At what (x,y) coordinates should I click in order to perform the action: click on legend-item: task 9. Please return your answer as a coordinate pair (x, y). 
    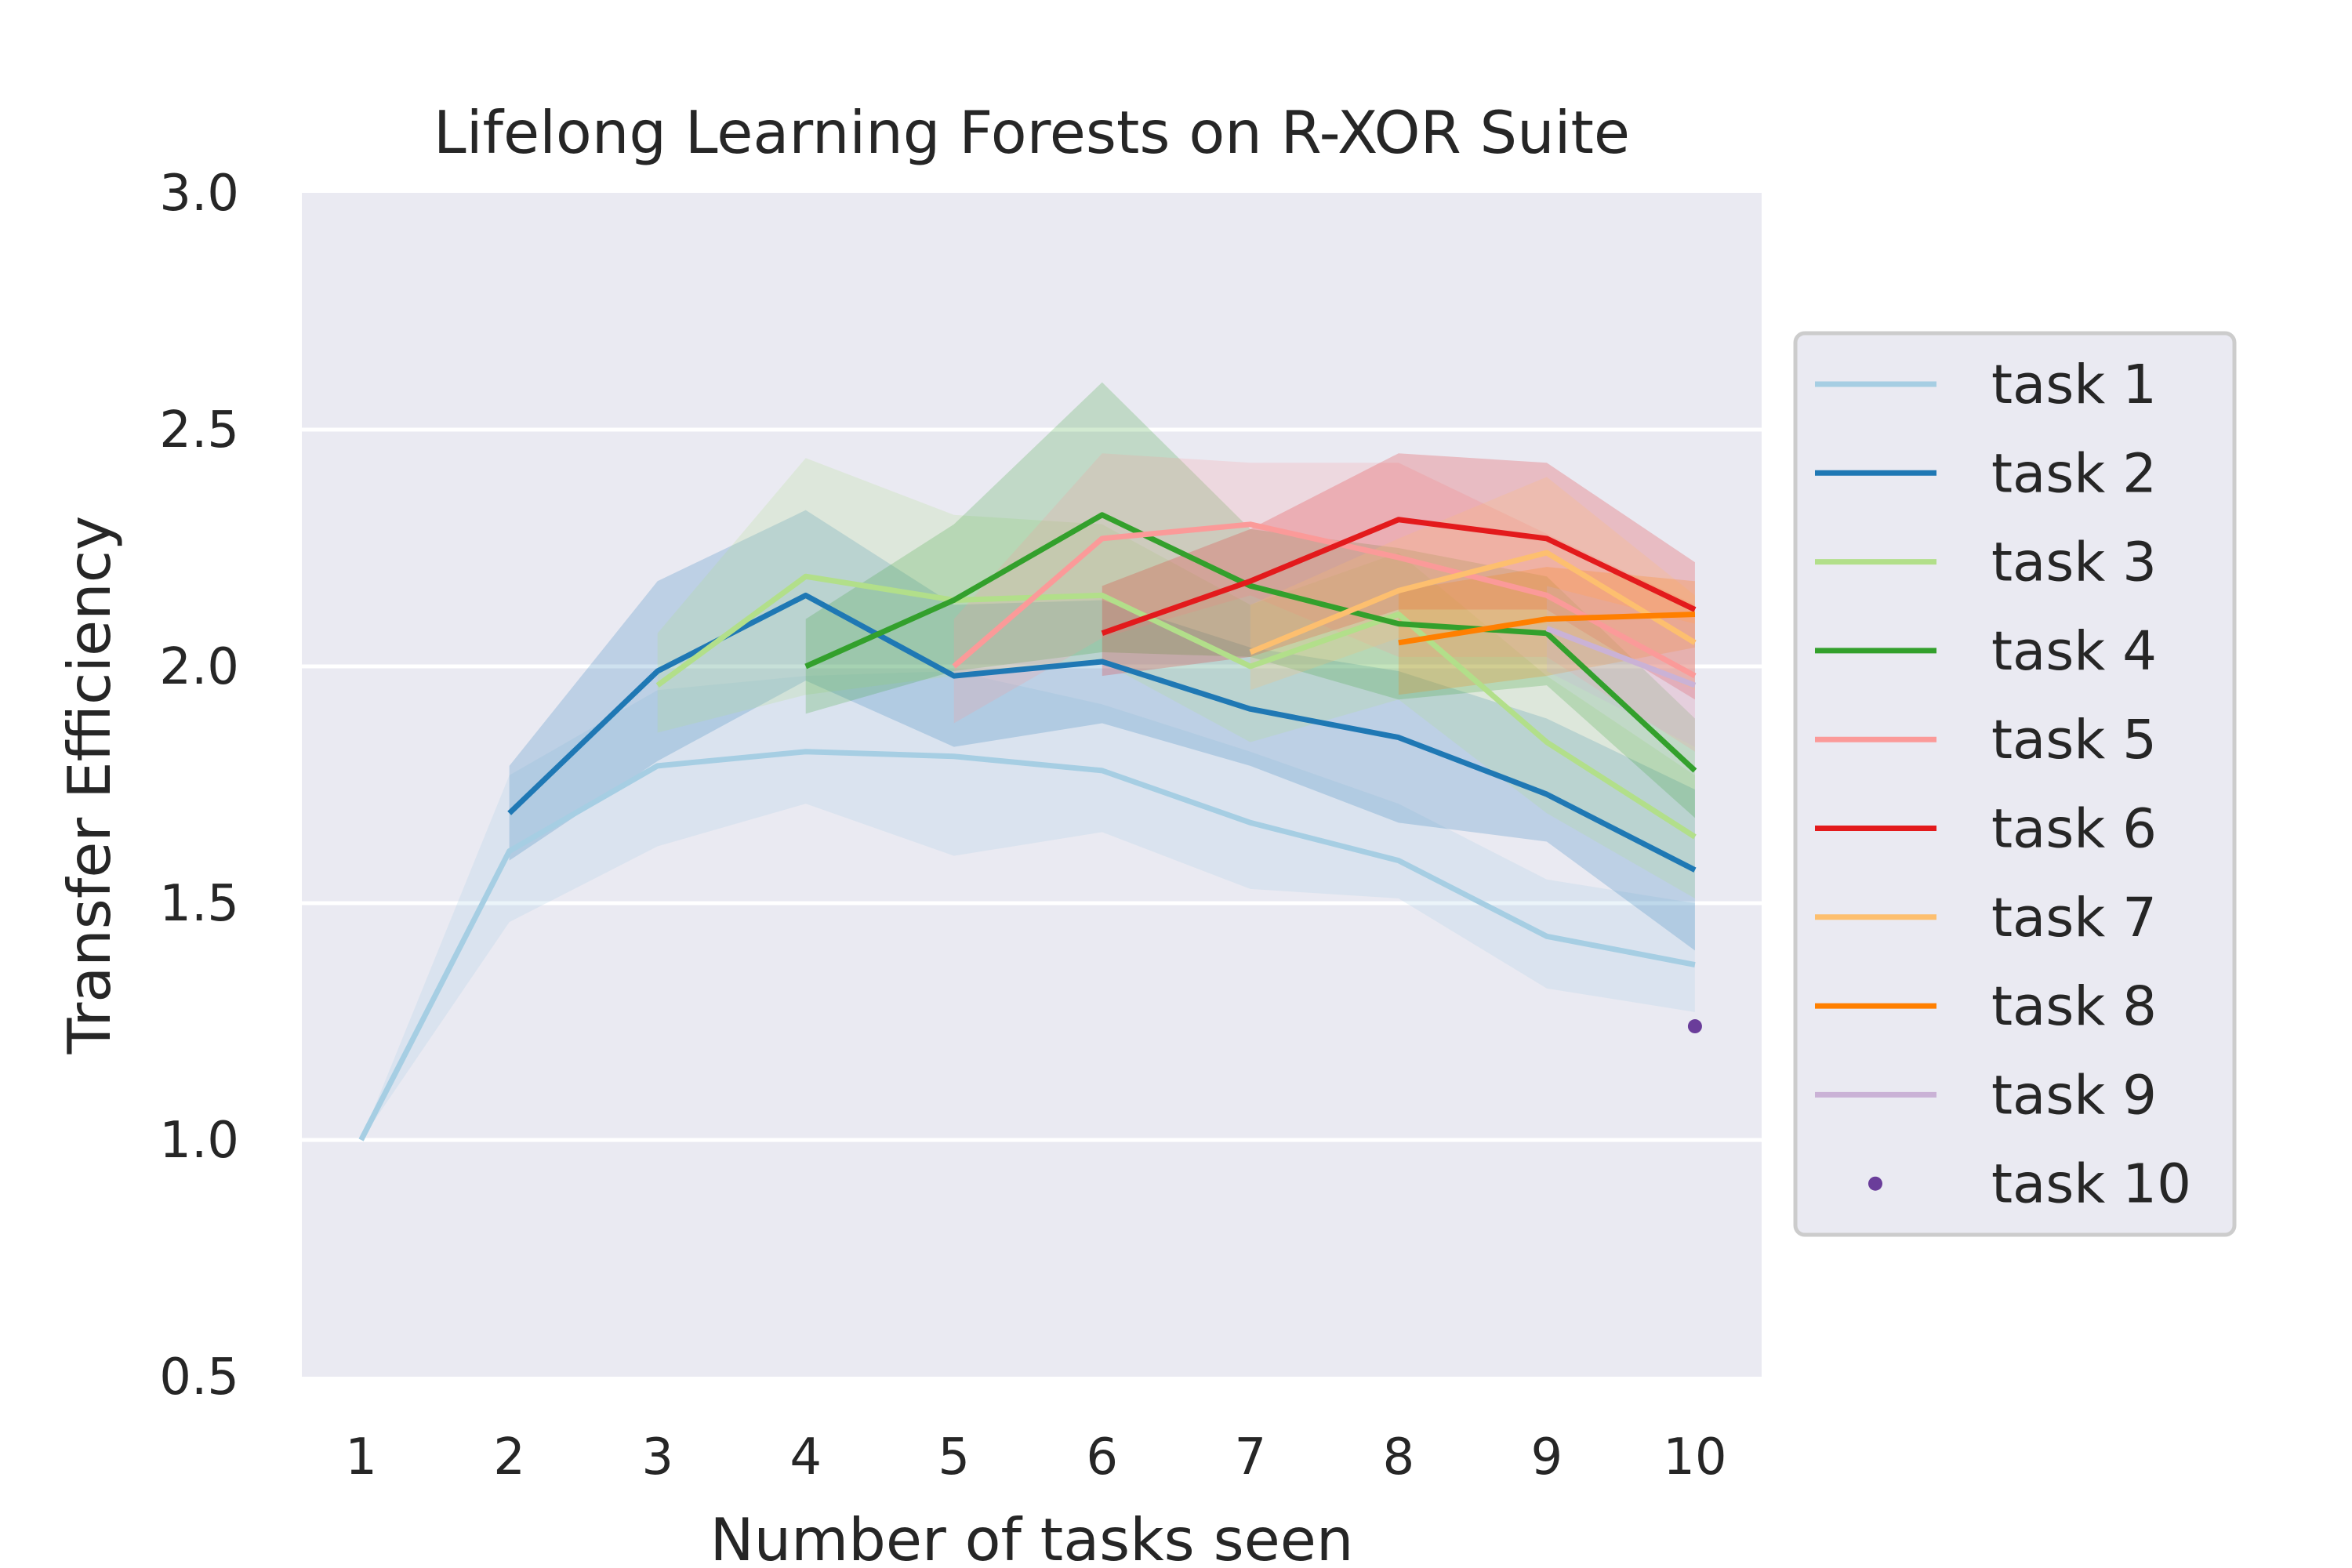
    Looking at the image, I should click on (1986, 1095).